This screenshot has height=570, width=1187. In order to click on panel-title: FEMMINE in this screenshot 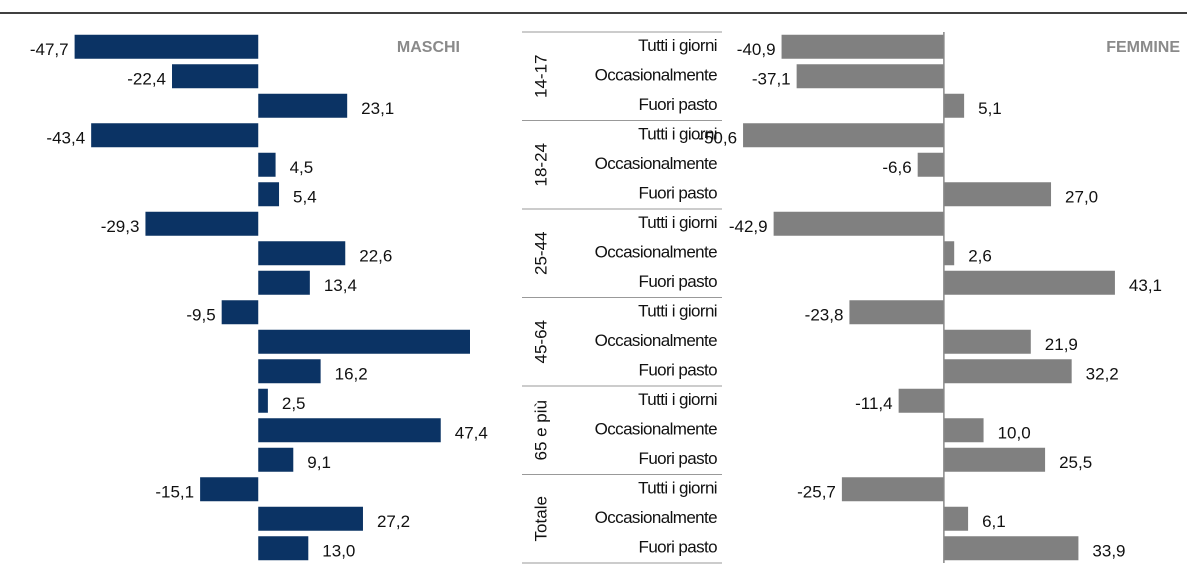, I will do `click(1143, 47)`.